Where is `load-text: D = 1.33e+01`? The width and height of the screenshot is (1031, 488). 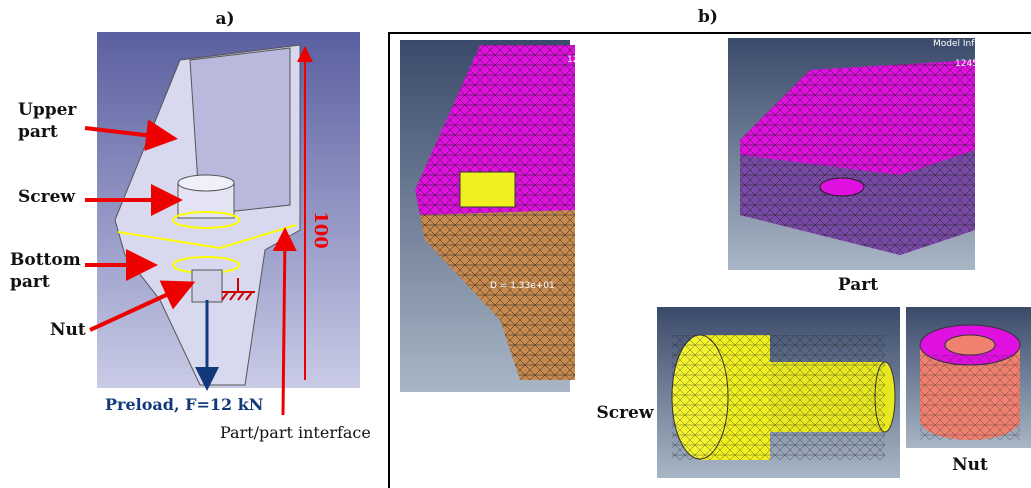
load-text: D = 1.33e+01 is located at coordinates (522, 286).